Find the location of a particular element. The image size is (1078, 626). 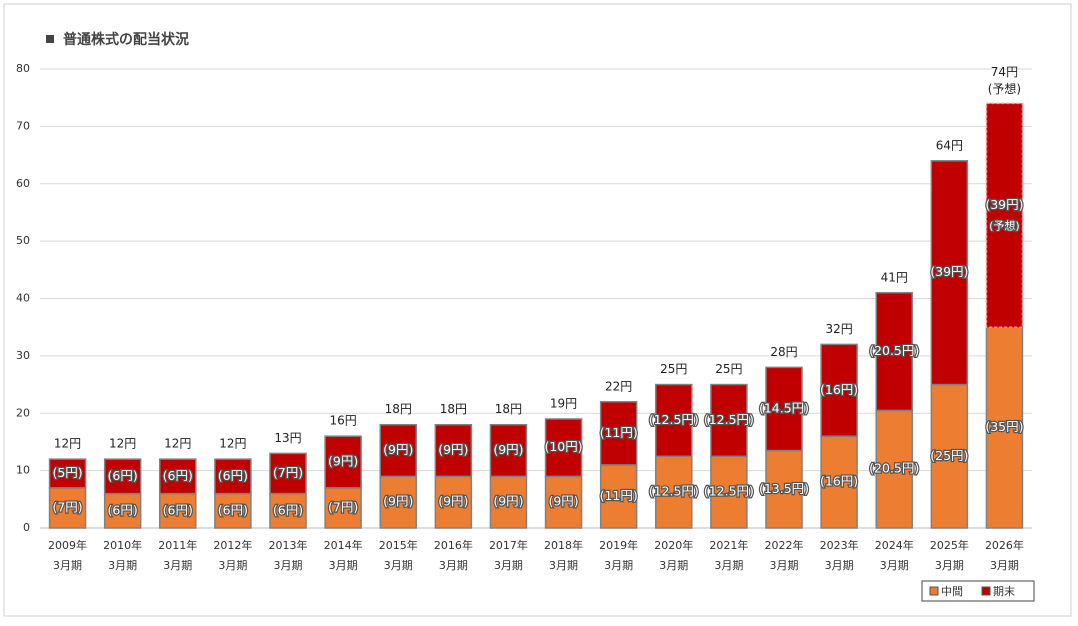

x-tick-label: 2025年 is located at coordinates (949, 545).